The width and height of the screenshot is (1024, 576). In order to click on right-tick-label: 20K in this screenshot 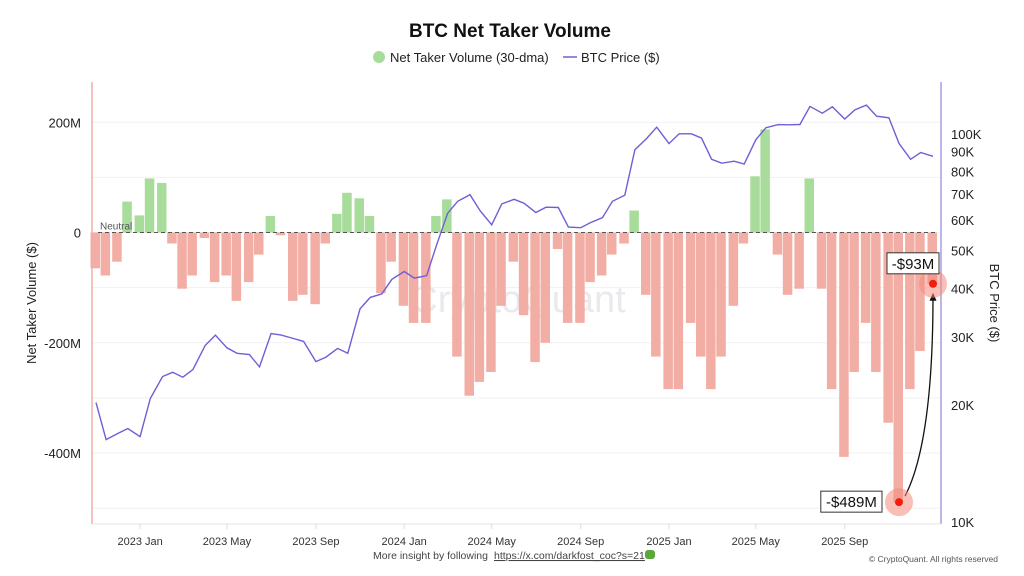, I will do `click(962, 405)`.